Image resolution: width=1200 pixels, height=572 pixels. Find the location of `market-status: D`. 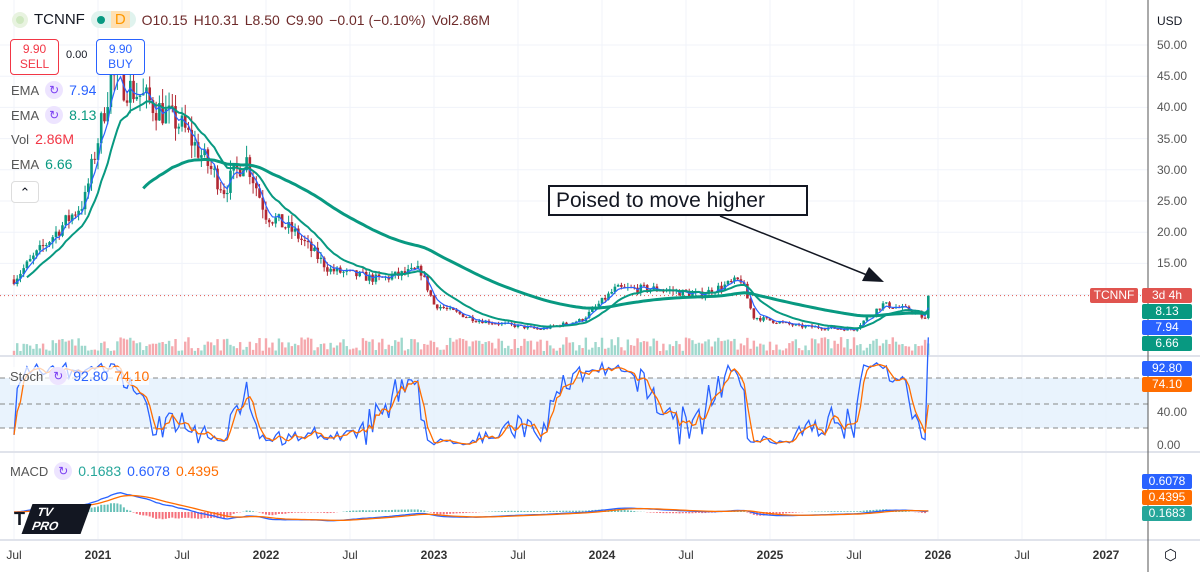

market-status: D is located at coordinates (113, 19).